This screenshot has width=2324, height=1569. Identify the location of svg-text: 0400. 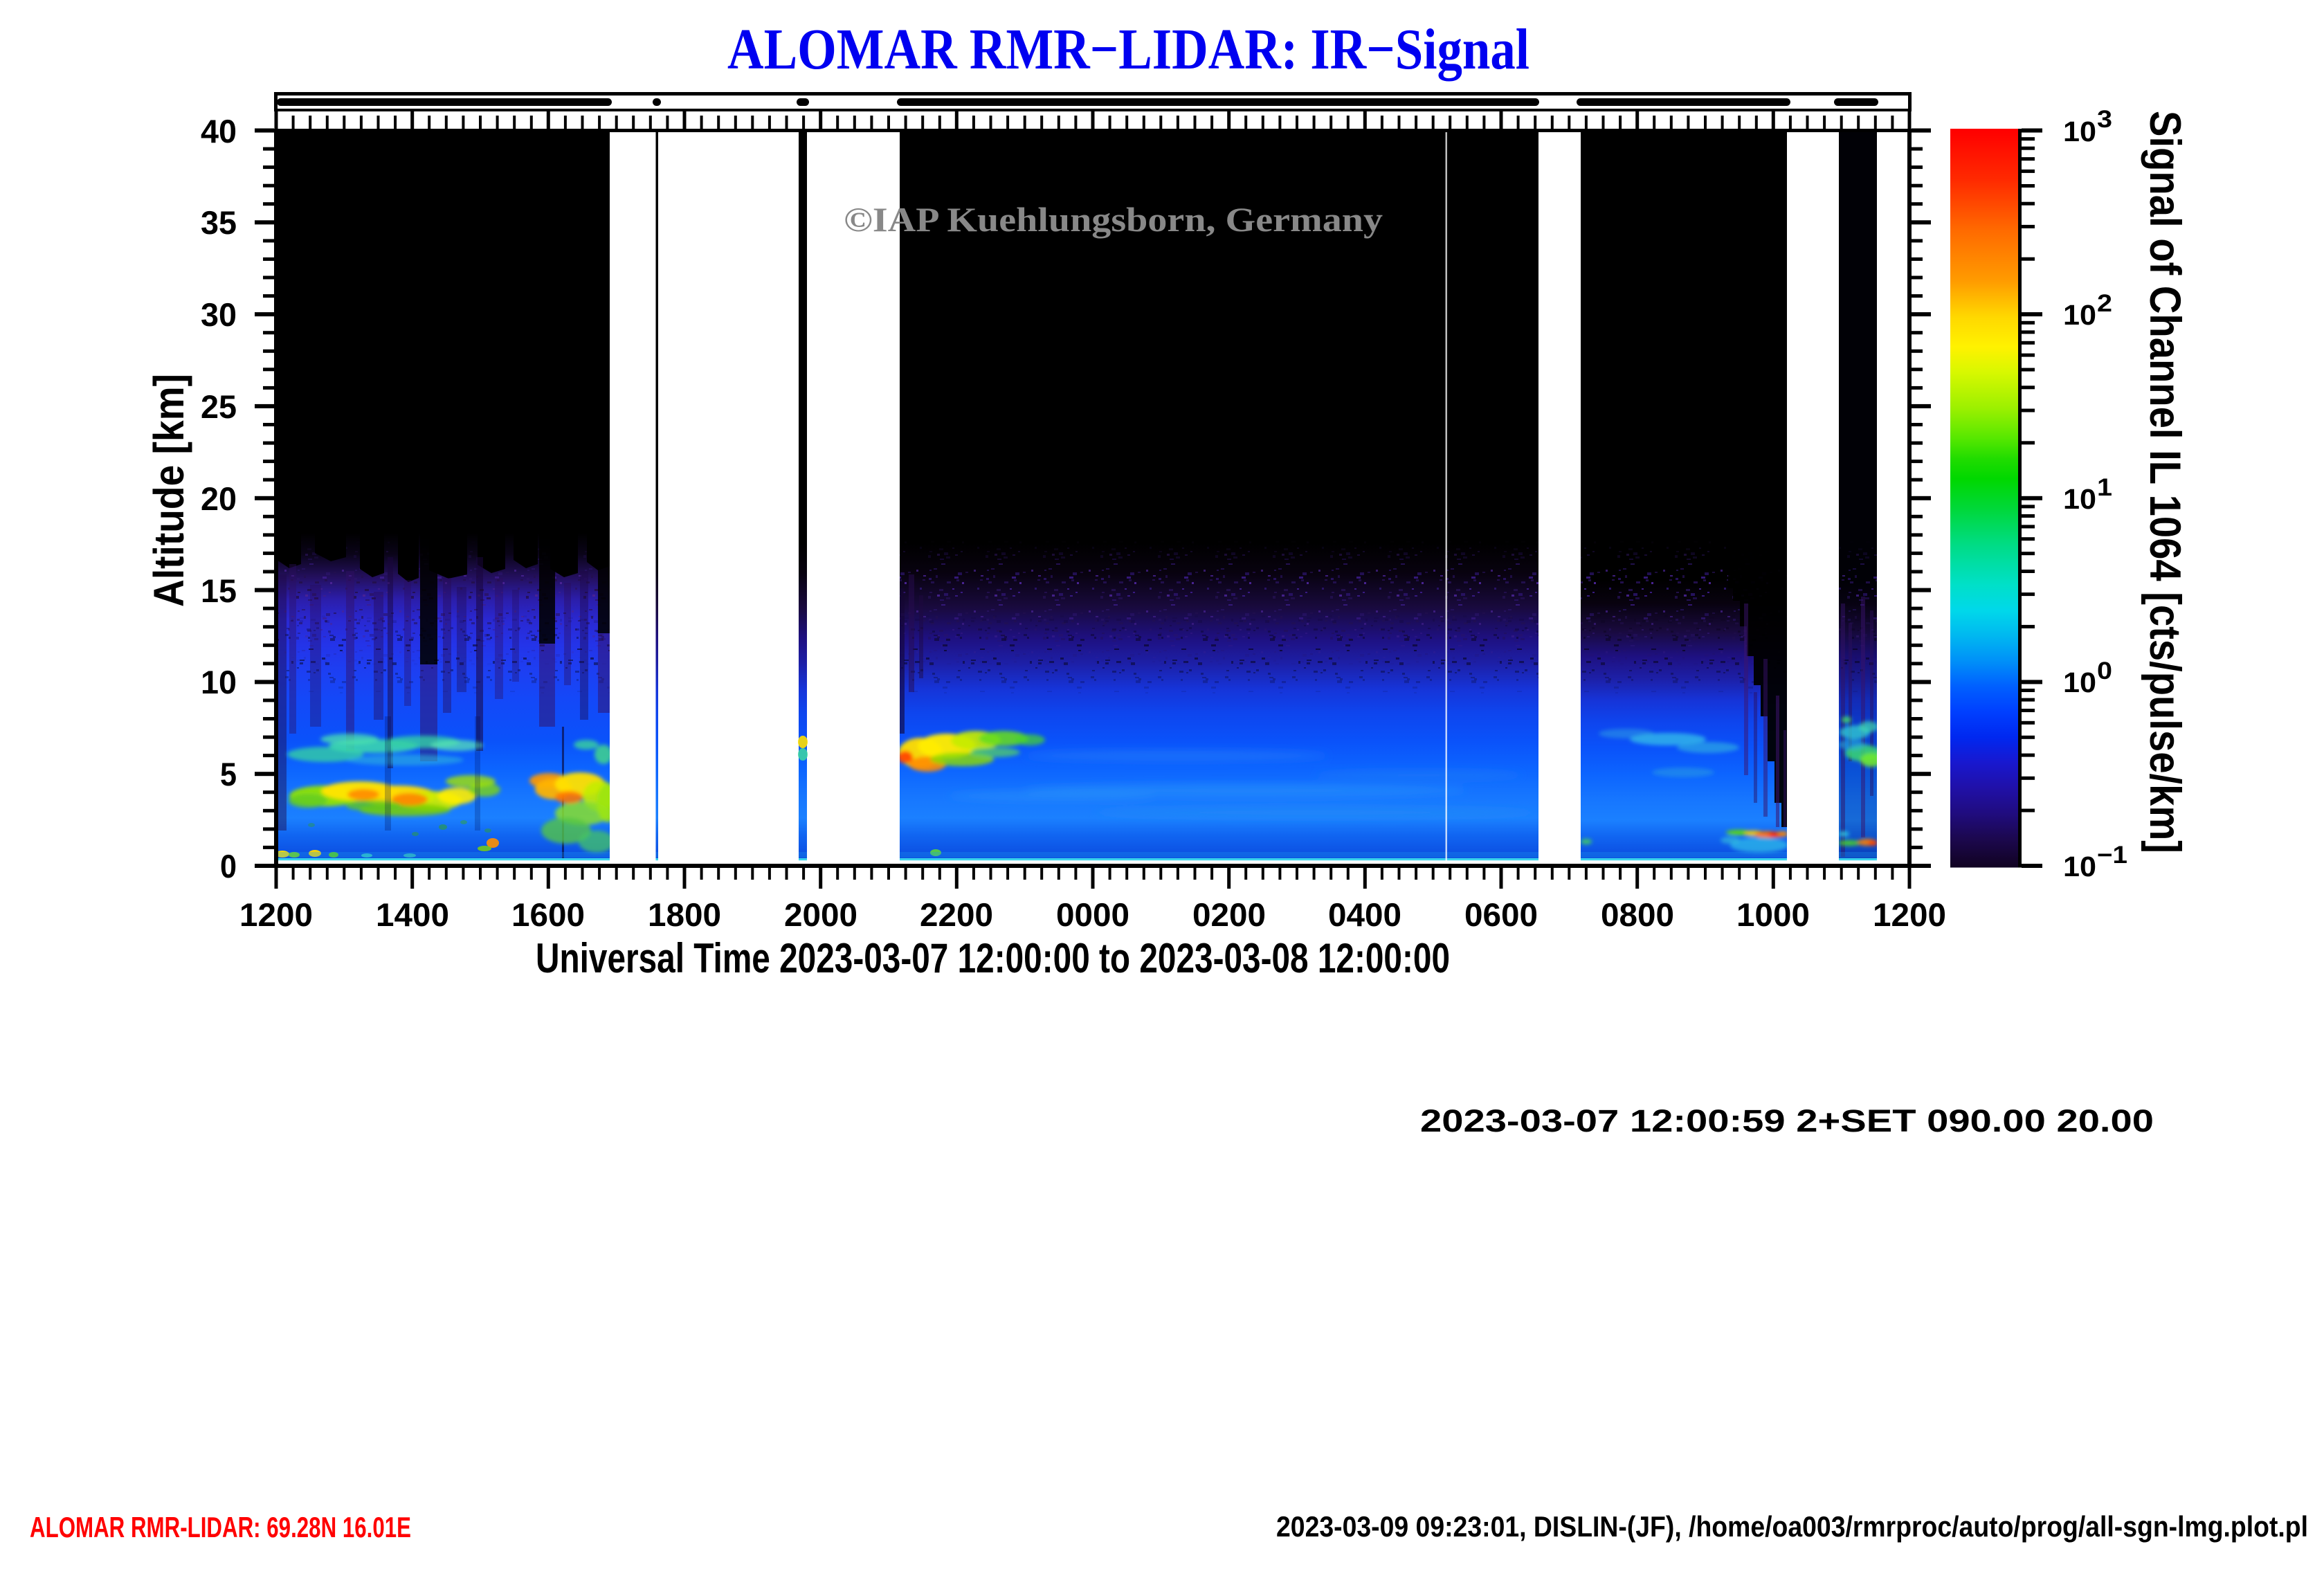
(1364, 914).